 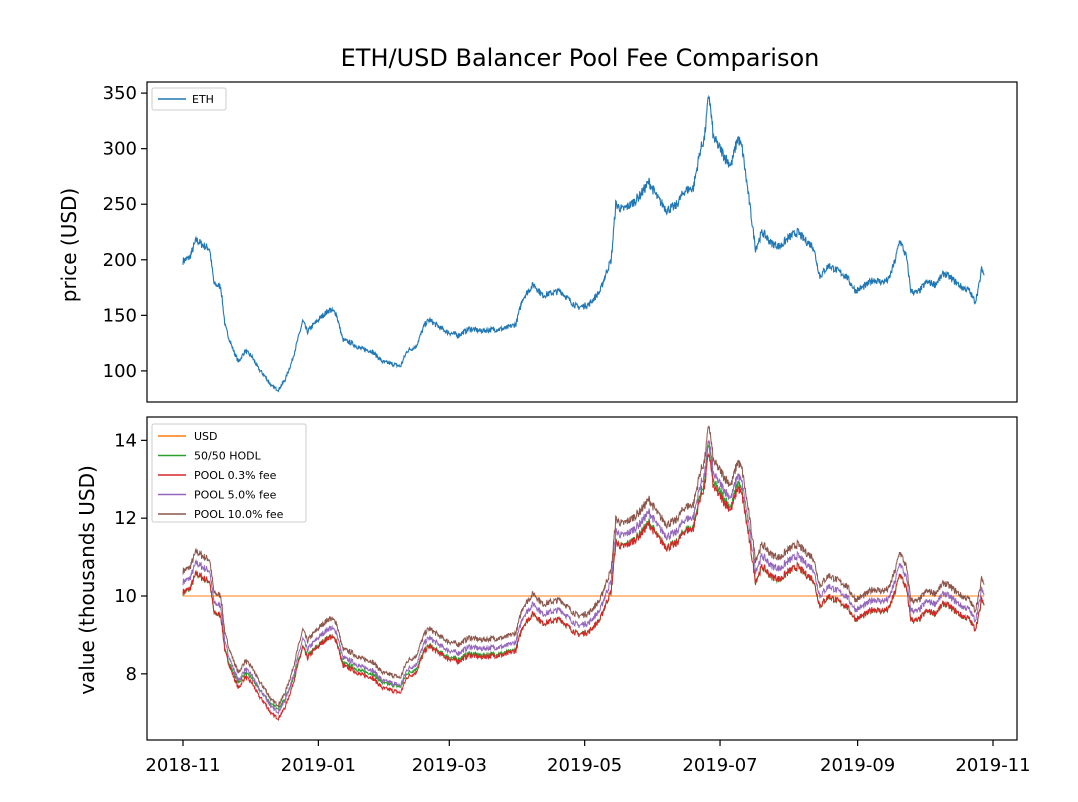 I want to click on value-y-tick-label: 14, so click(x=125, y=440).